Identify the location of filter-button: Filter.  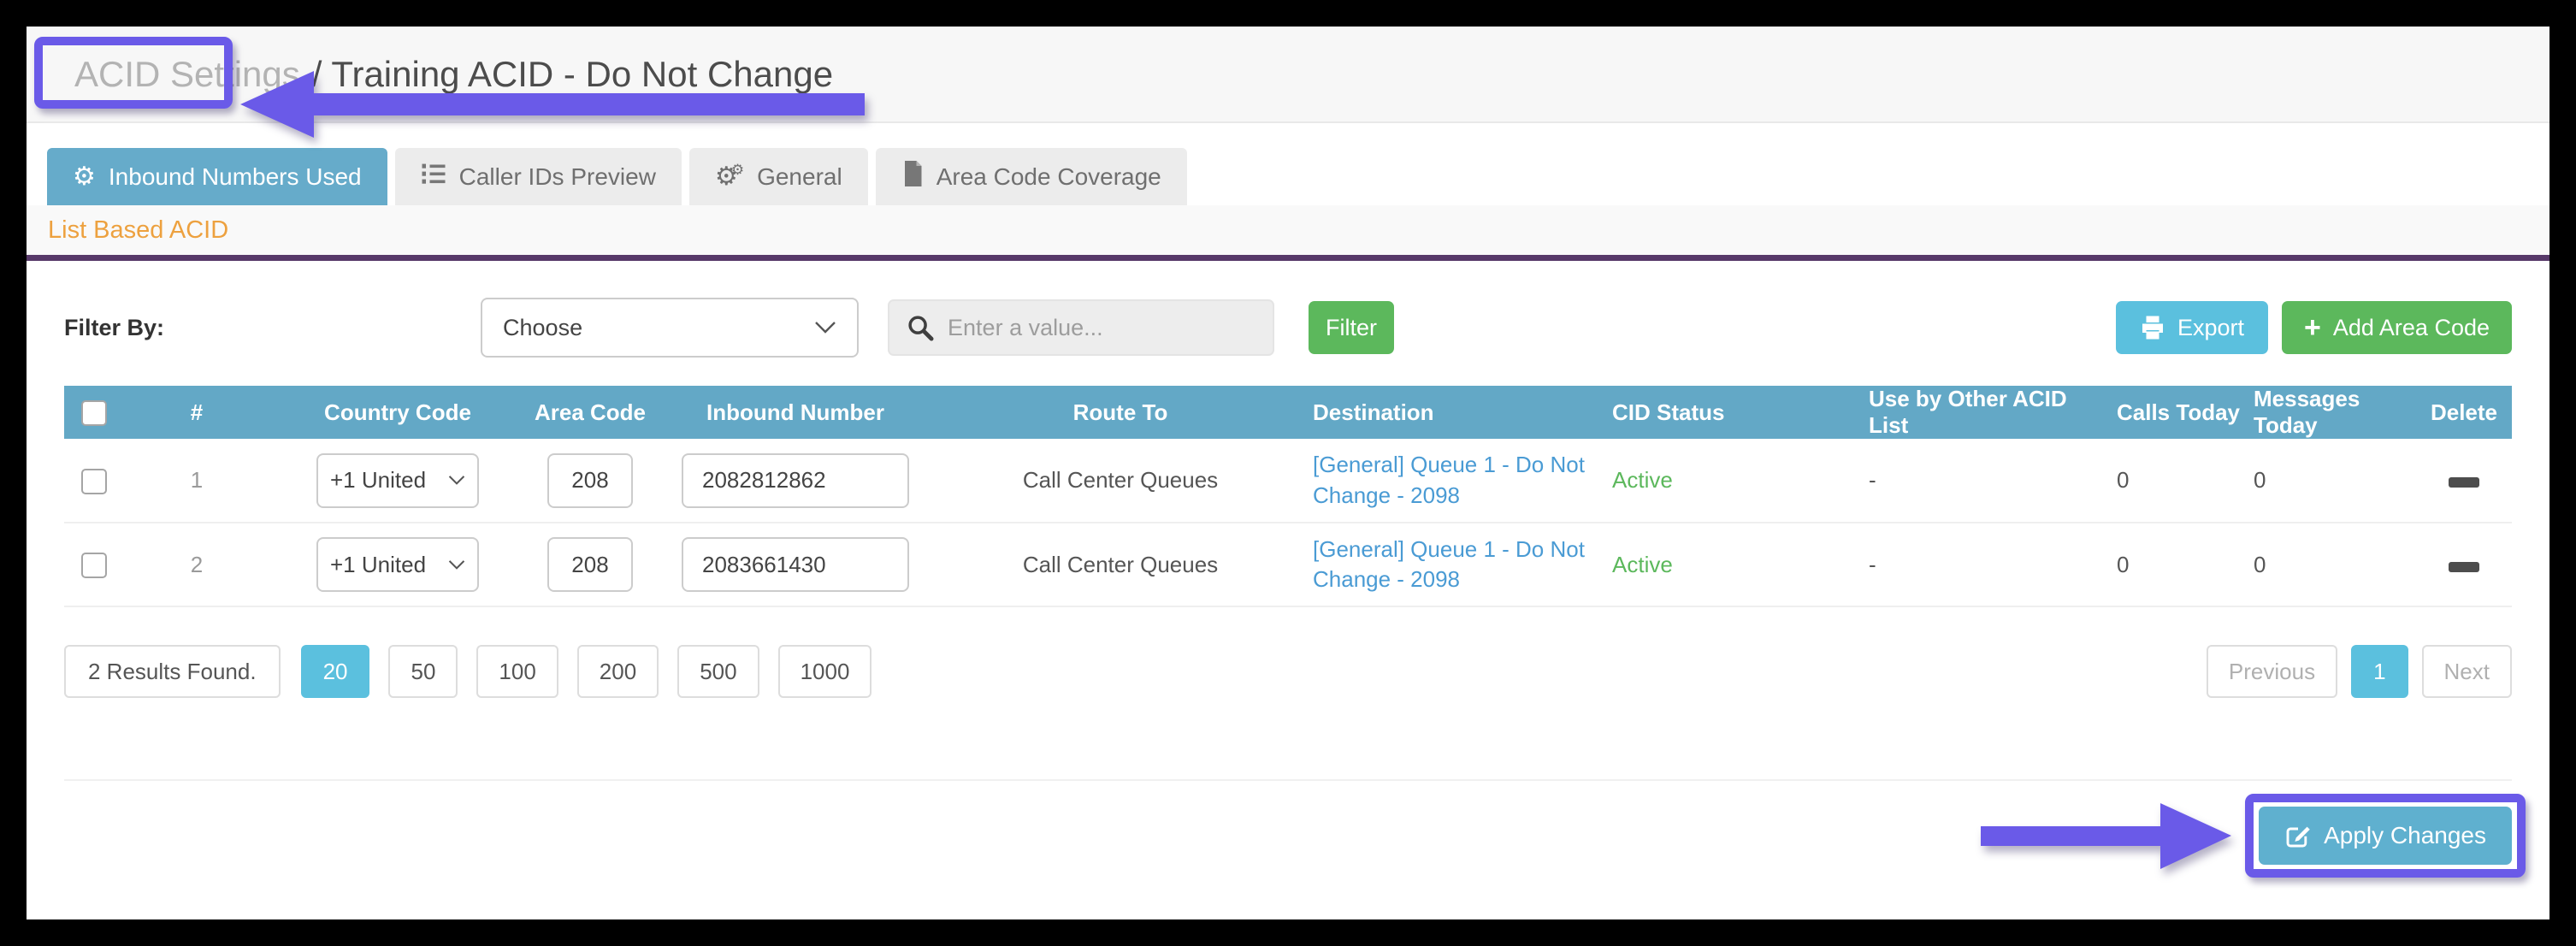
(1352, 327).